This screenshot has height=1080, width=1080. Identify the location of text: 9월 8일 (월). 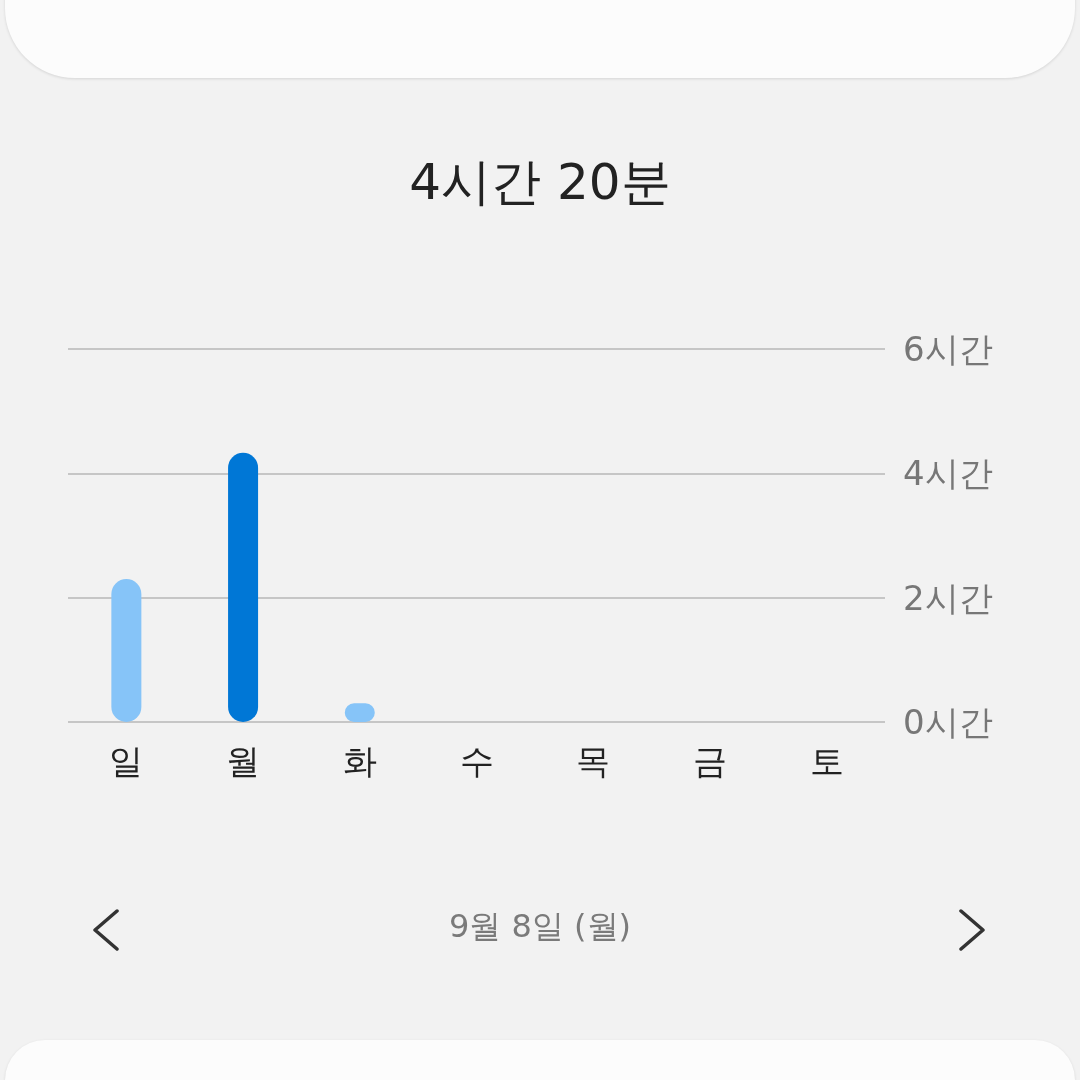
(540, 926).